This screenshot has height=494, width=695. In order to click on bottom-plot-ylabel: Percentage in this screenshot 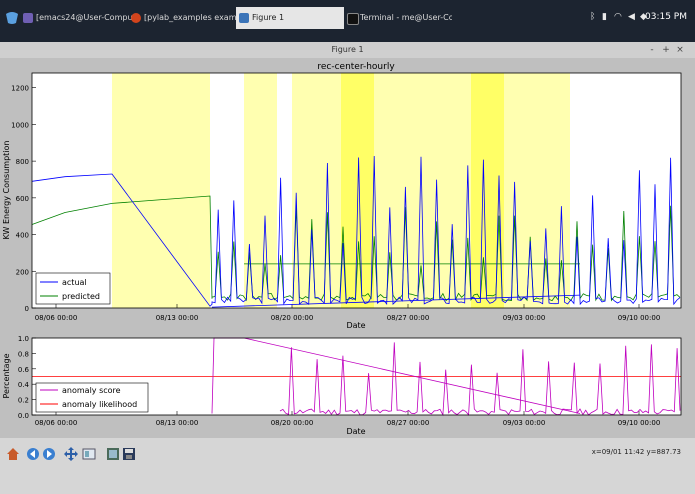, I will do `click(6, 375)`.